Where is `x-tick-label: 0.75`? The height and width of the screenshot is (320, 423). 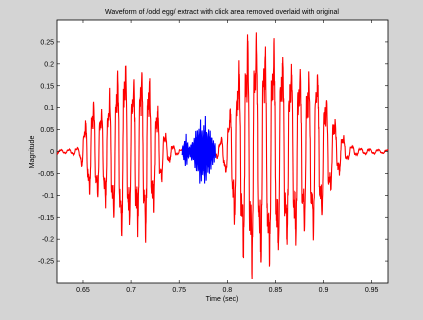
x-tick-label: 0.75 is located at coordinates (179, 290).